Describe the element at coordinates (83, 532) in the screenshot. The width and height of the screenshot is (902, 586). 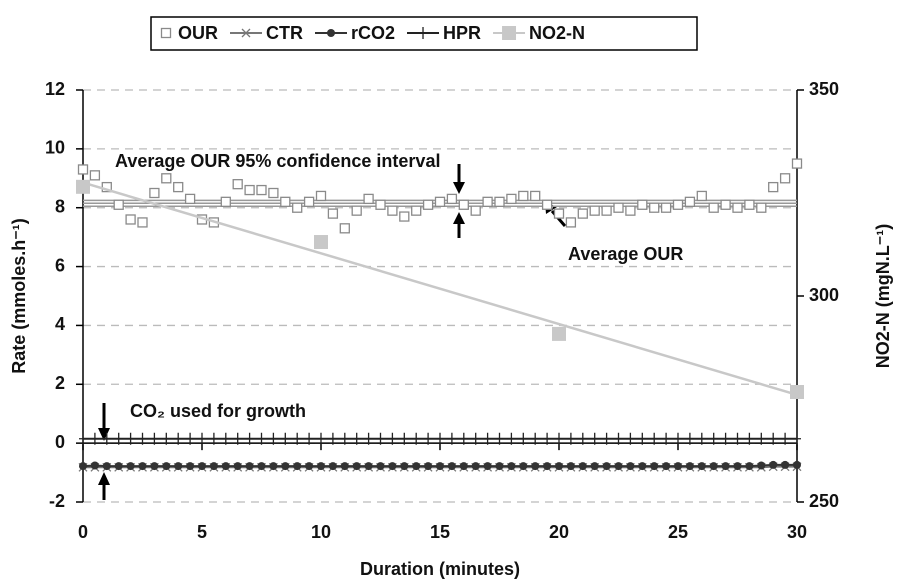
I see `x-tick-label: 0` at that location.